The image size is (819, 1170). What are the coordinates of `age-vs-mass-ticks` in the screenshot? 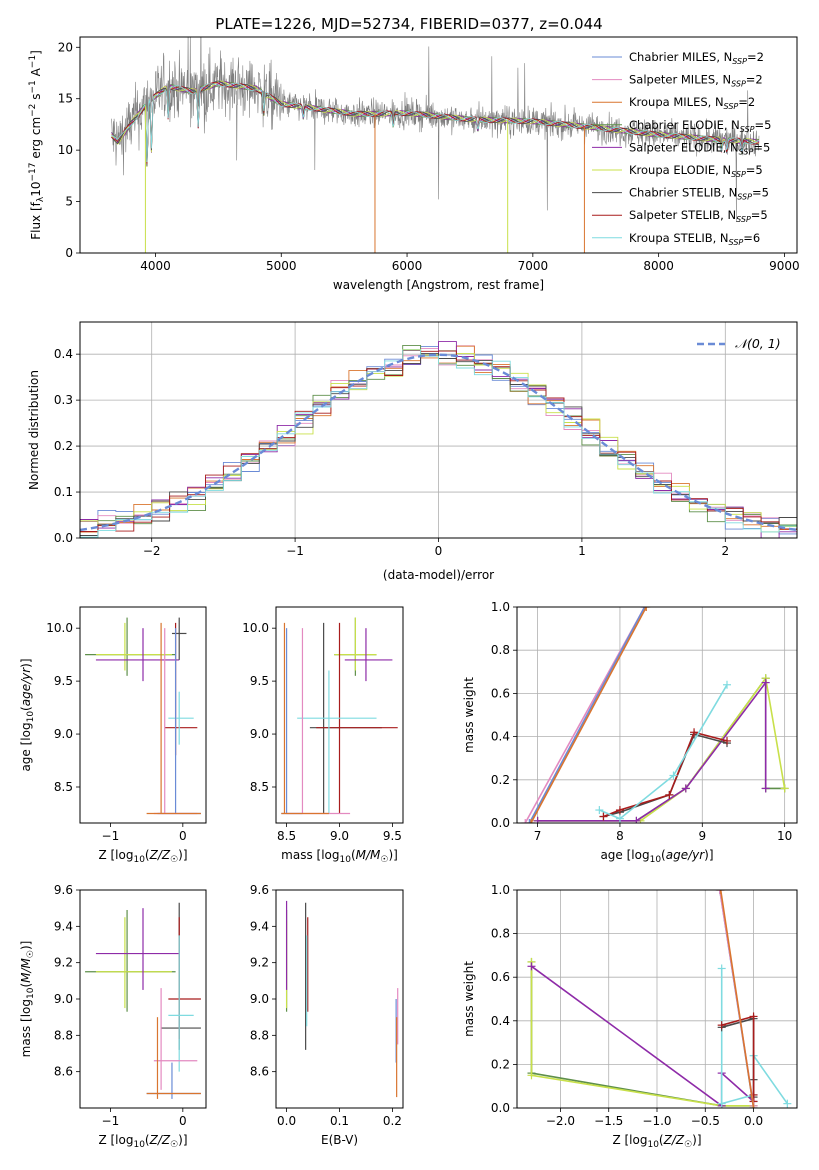 It's located at (332, 727).